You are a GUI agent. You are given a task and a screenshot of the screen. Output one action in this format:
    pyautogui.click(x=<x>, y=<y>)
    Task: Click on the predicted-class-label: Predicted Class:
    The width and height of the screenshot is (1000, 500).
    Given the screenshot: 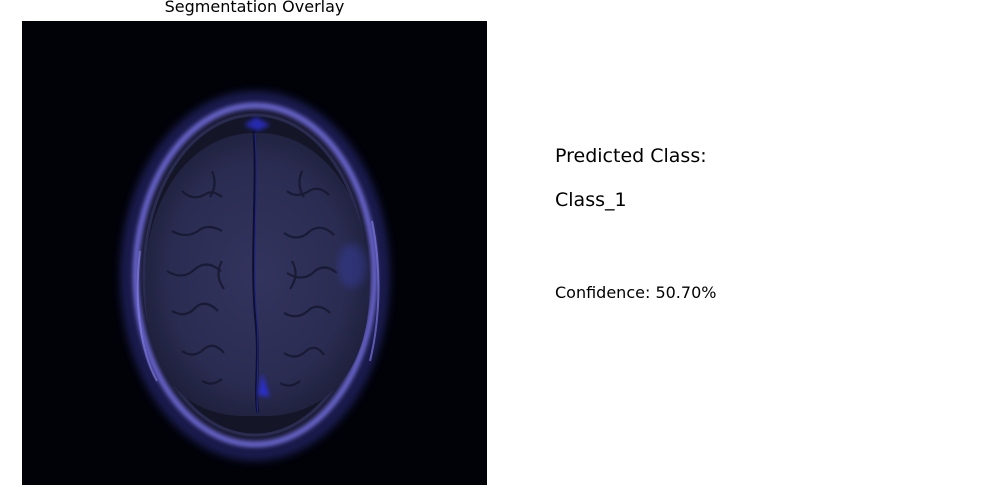 What is the action you would take?
    pyautogui.click(x=631, y=156)
    